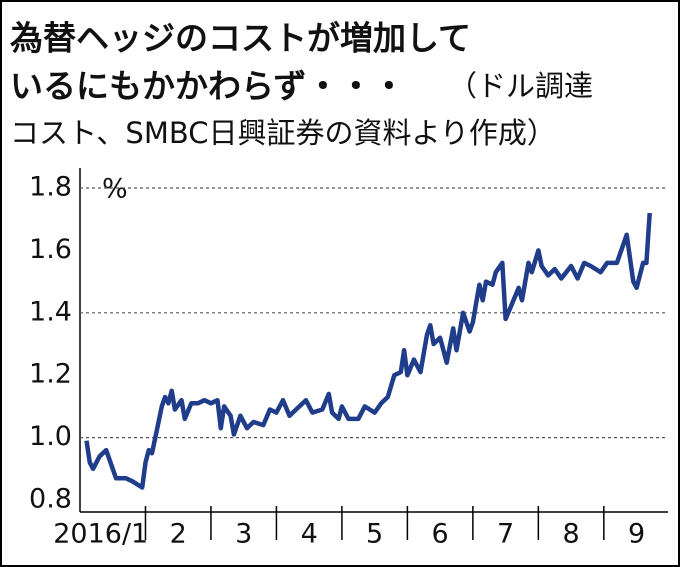  I want to click on y-tick-label: 1.2, so click(50, 374).